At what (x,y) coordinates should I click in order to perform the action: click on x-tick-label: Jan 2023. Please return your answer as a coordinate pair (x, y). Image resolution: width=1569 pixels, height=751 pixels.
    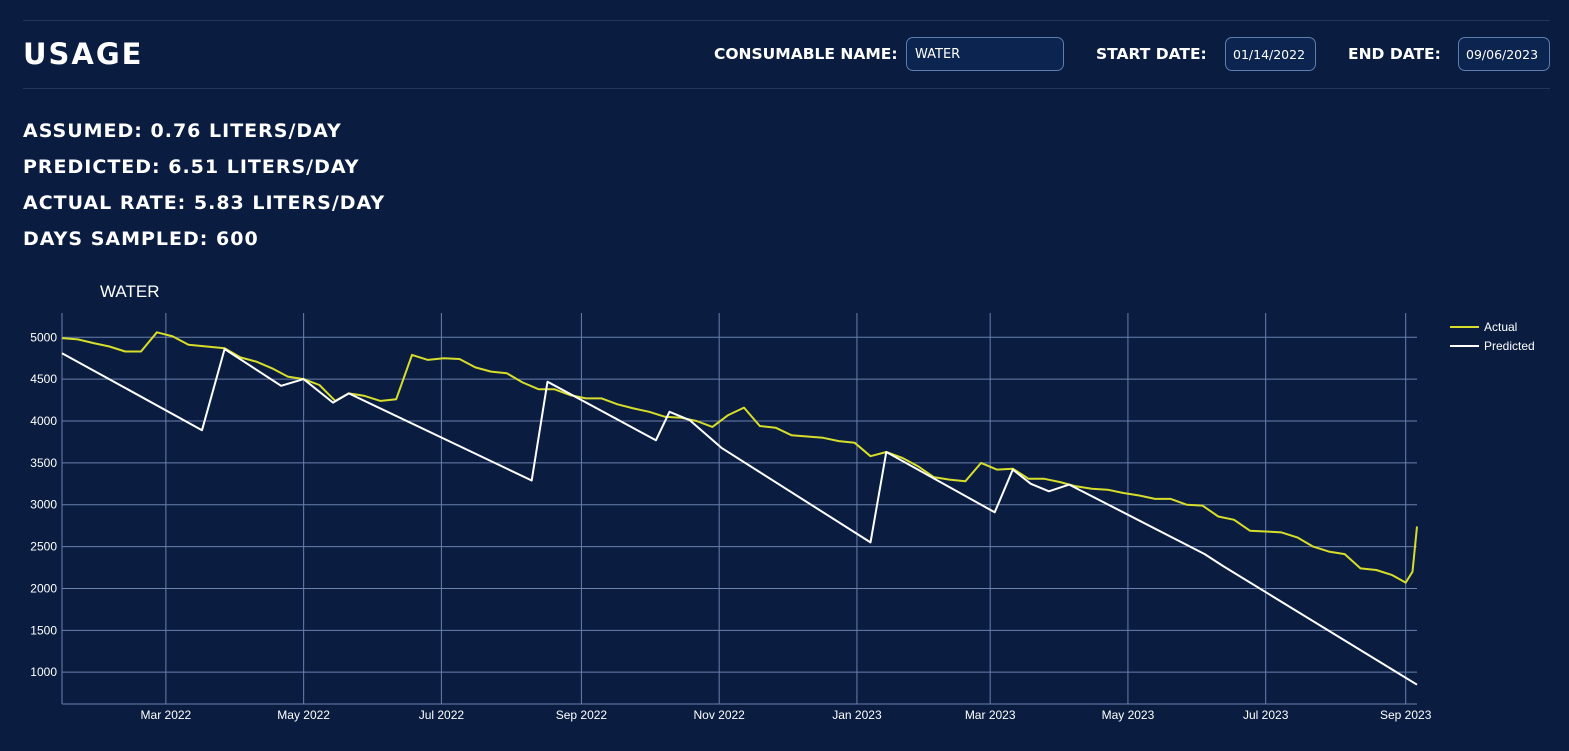
    Looking at the image, I should click on (857, 715).